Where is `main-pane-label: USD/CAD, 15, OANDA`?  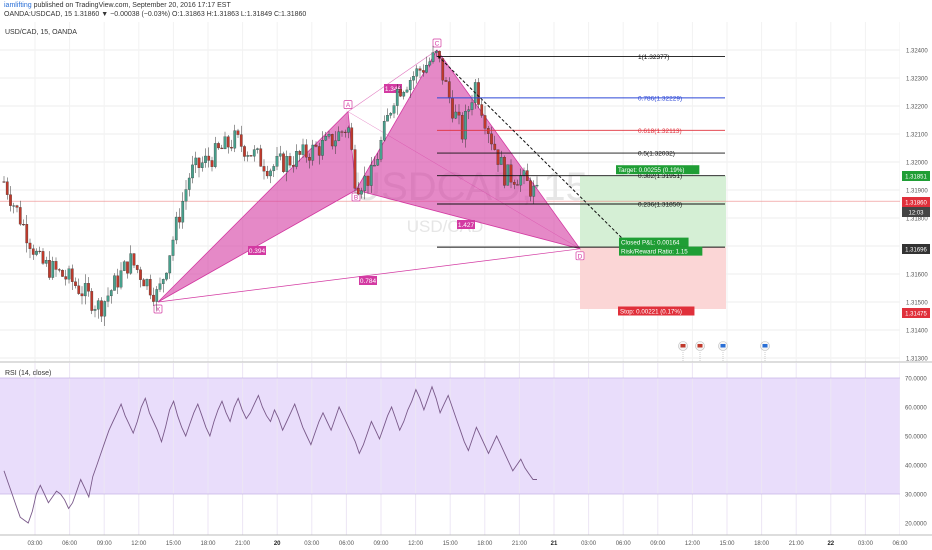
main-pane-label: USD/CAD, 15, OANDA is located at coordinates (41, 32).